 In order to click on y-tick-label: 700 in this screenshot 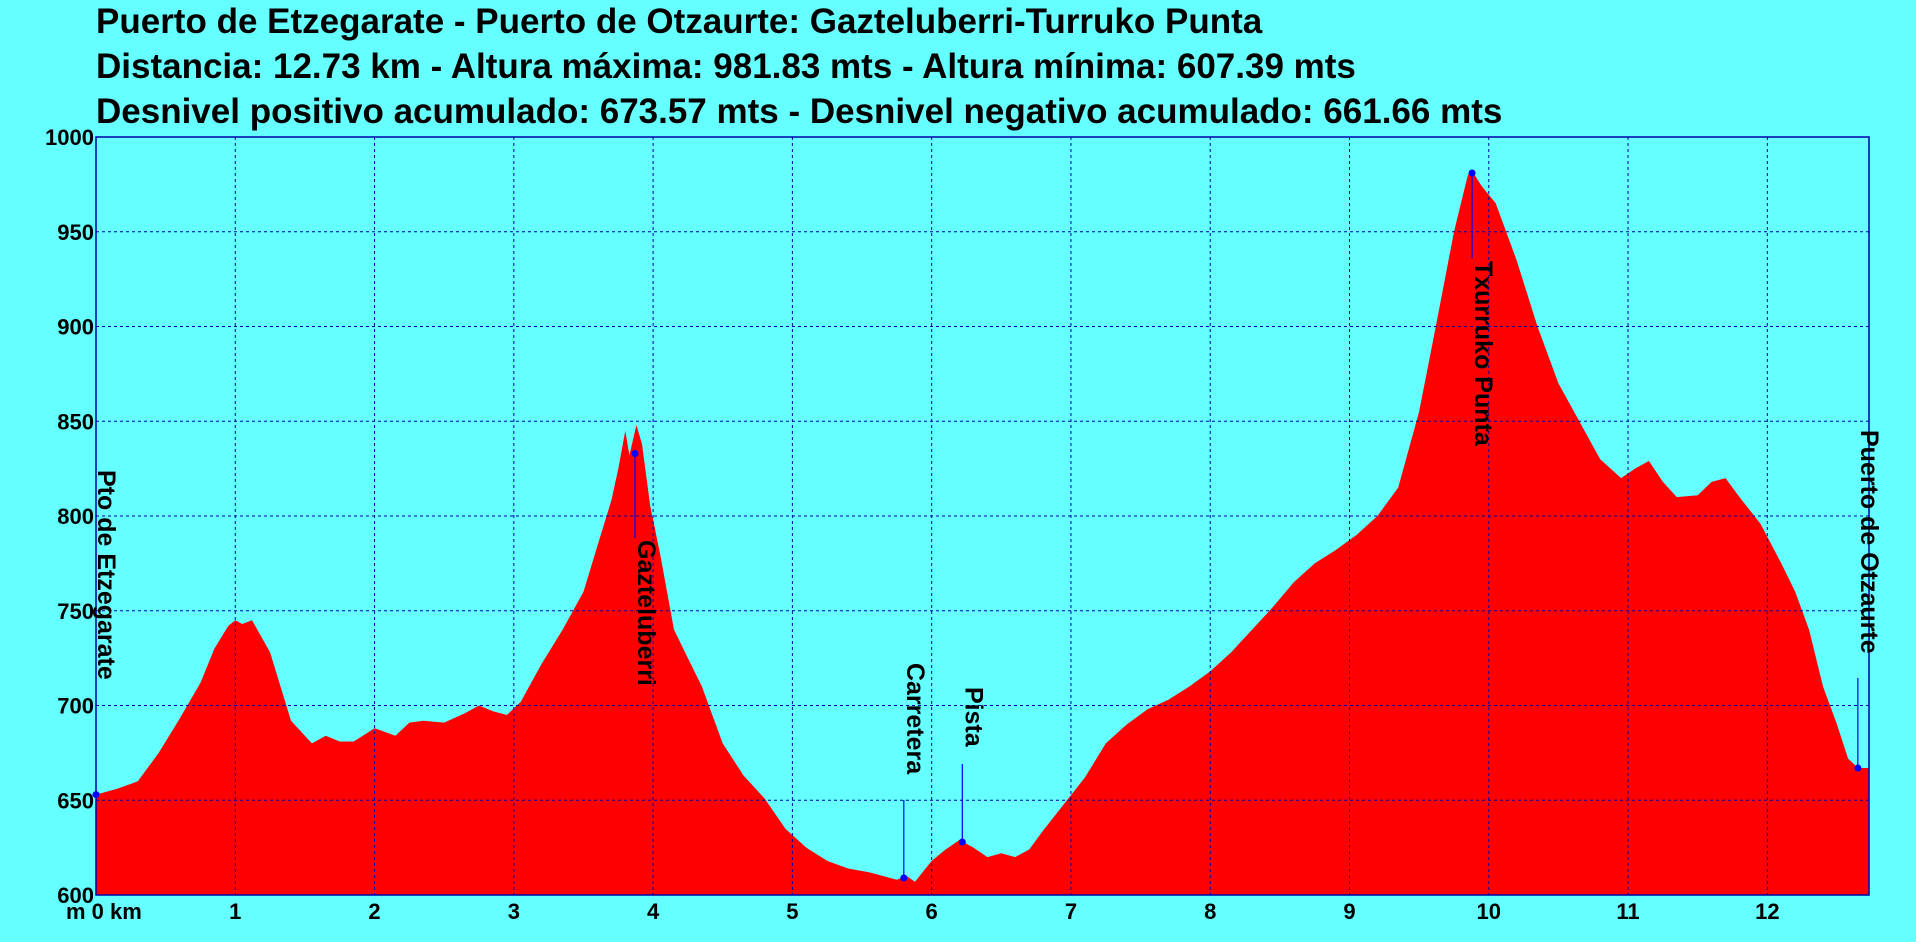, I will do `click(75, 706)`.